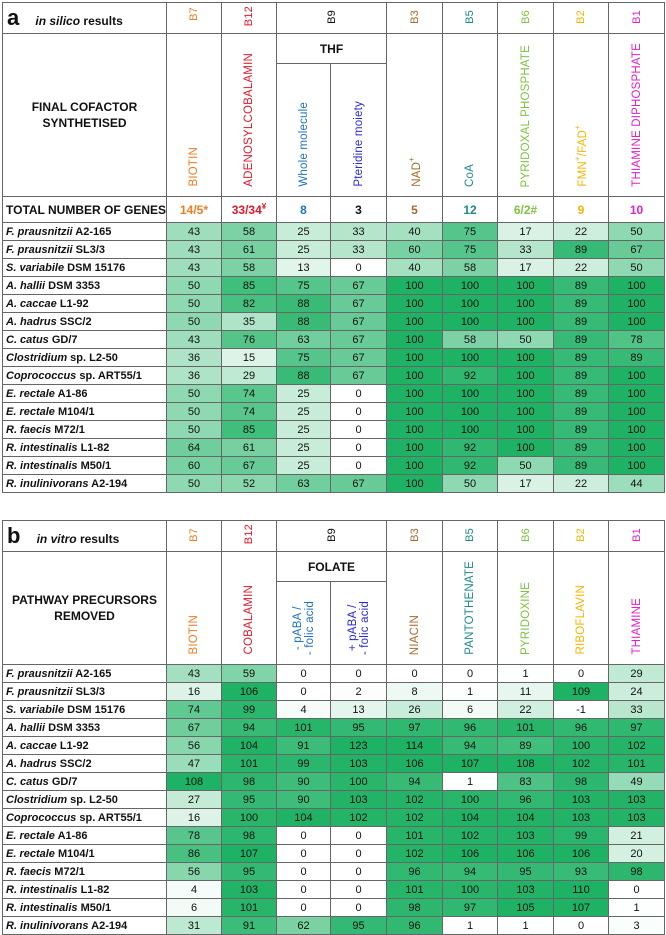 The height and width of the screenshot is (935, 666). I want to click on value-cell: 16, so click(194, 817).